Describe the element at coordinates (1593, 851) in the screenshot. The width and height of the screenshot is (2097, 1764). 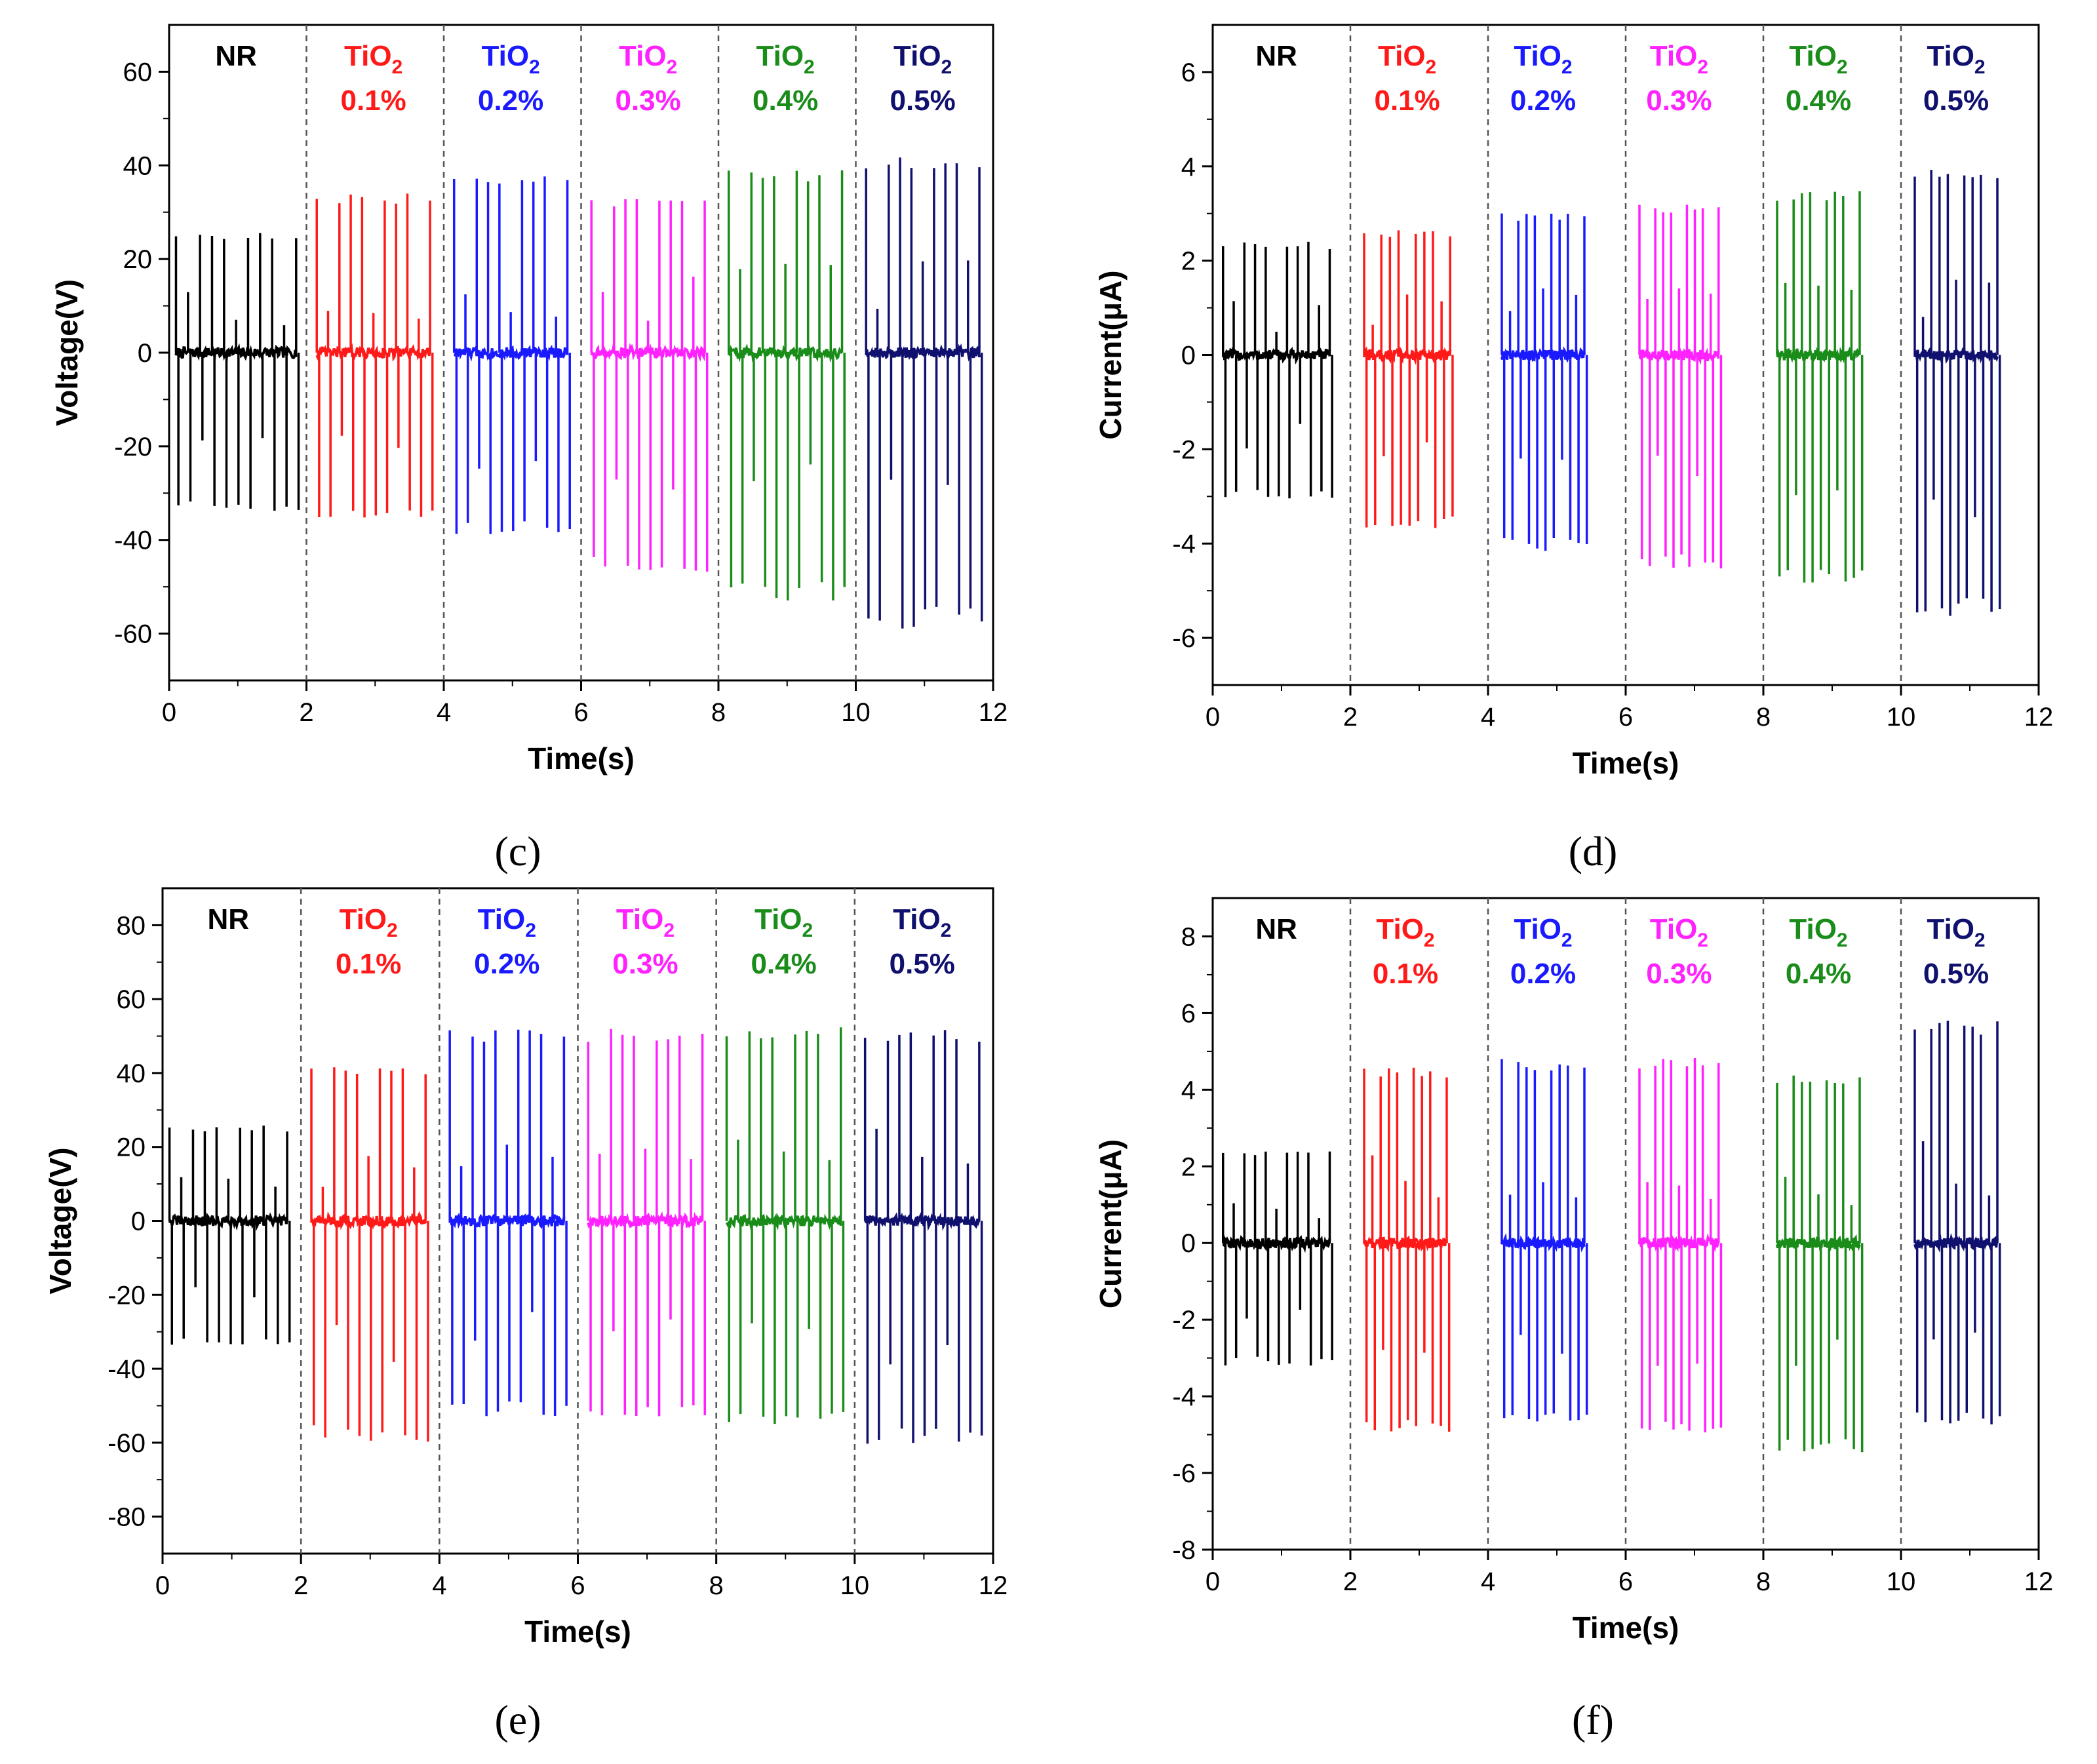
I see `panel-caption: (d)` at that location.